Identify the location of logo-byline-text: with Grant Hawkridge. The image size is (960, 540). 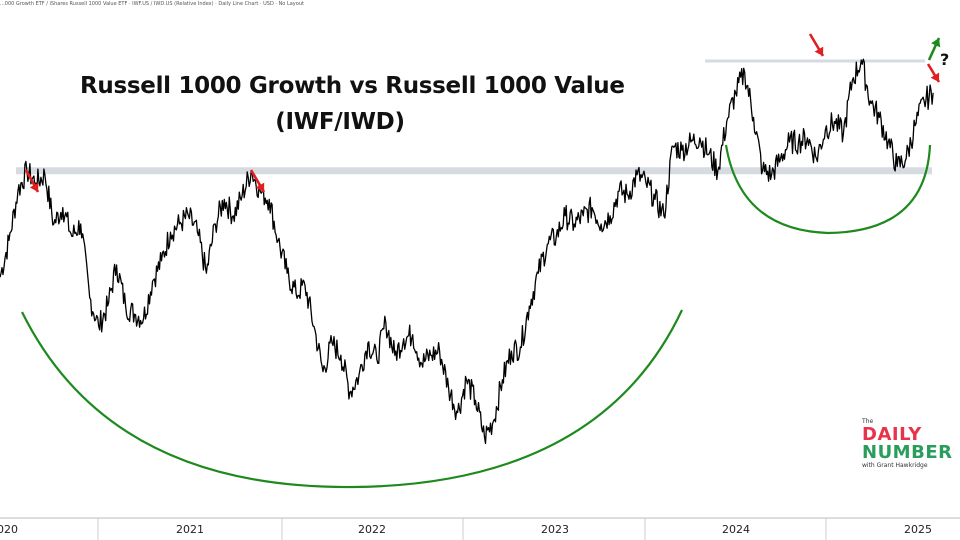
(895, 465).